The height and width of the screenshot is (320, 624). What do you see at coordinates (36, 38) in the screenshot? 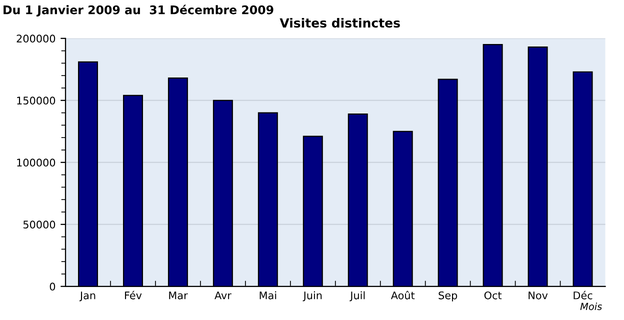
I see `y-tick-label: 200000` at bounding box center [36, 38].